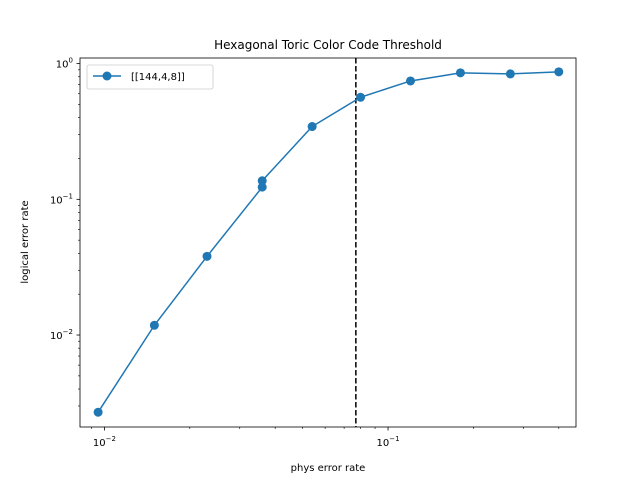  What do you see at coordinates (328, 468) in the screenshot?
I see `x-axis-label: phys error rate` at bounding box center [328, 468].